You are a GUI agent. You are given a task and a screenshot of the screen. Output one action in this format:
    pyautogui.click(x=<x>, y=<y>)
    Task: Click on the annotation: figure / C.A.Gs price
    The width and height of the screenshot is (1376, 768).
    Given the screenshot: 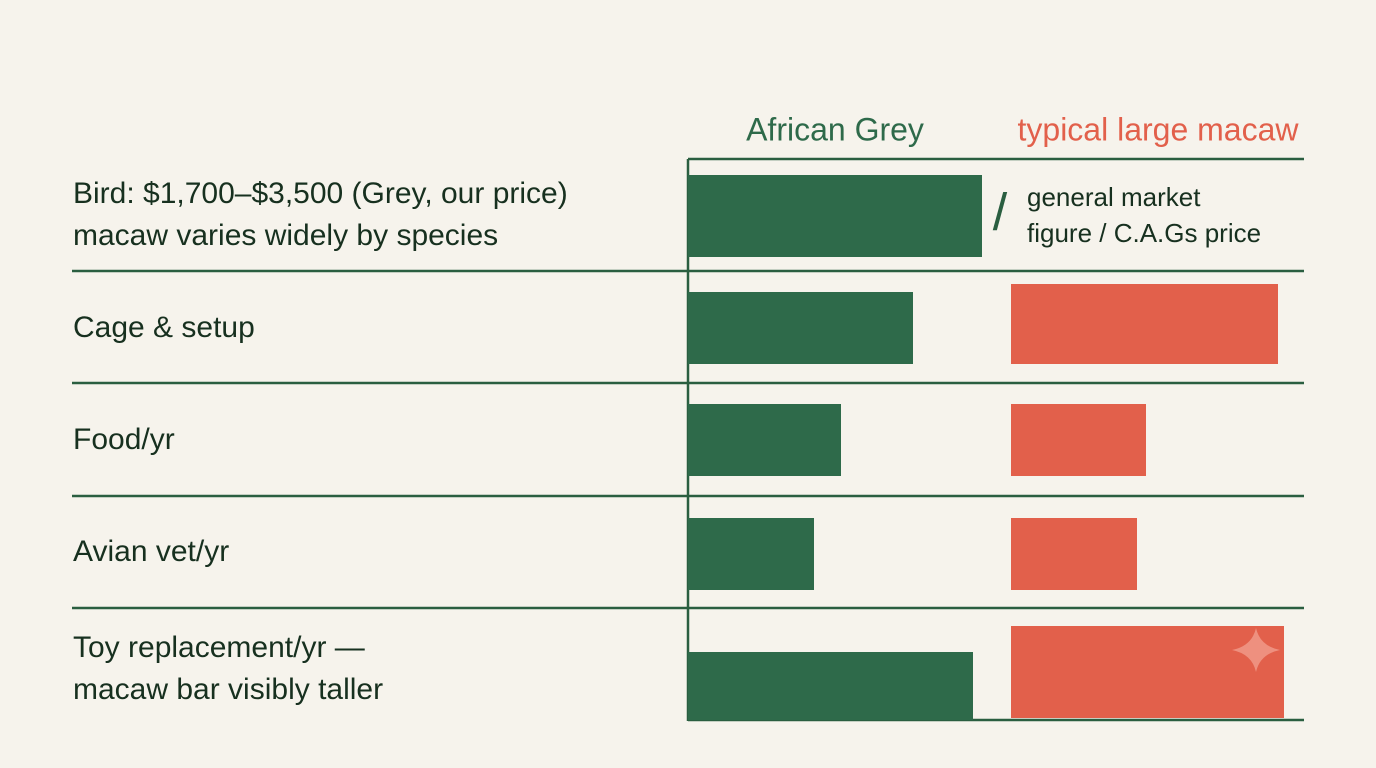 What is the action you would take?
    pyautogui.click(x=1144, y=233)
    